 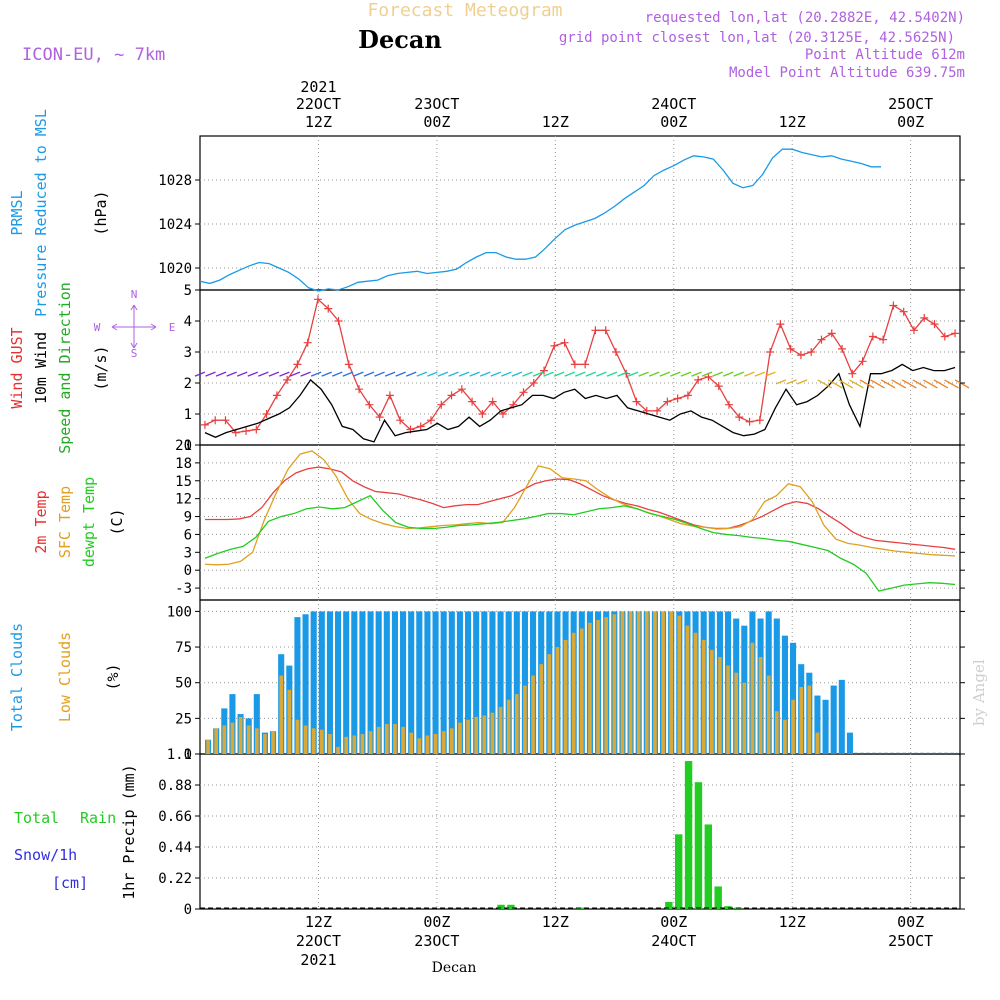 What do you see at coordinates (65, 522) in the screenshot?
I see `panel-label: SFC Temp` at bounding box center [65, 522].